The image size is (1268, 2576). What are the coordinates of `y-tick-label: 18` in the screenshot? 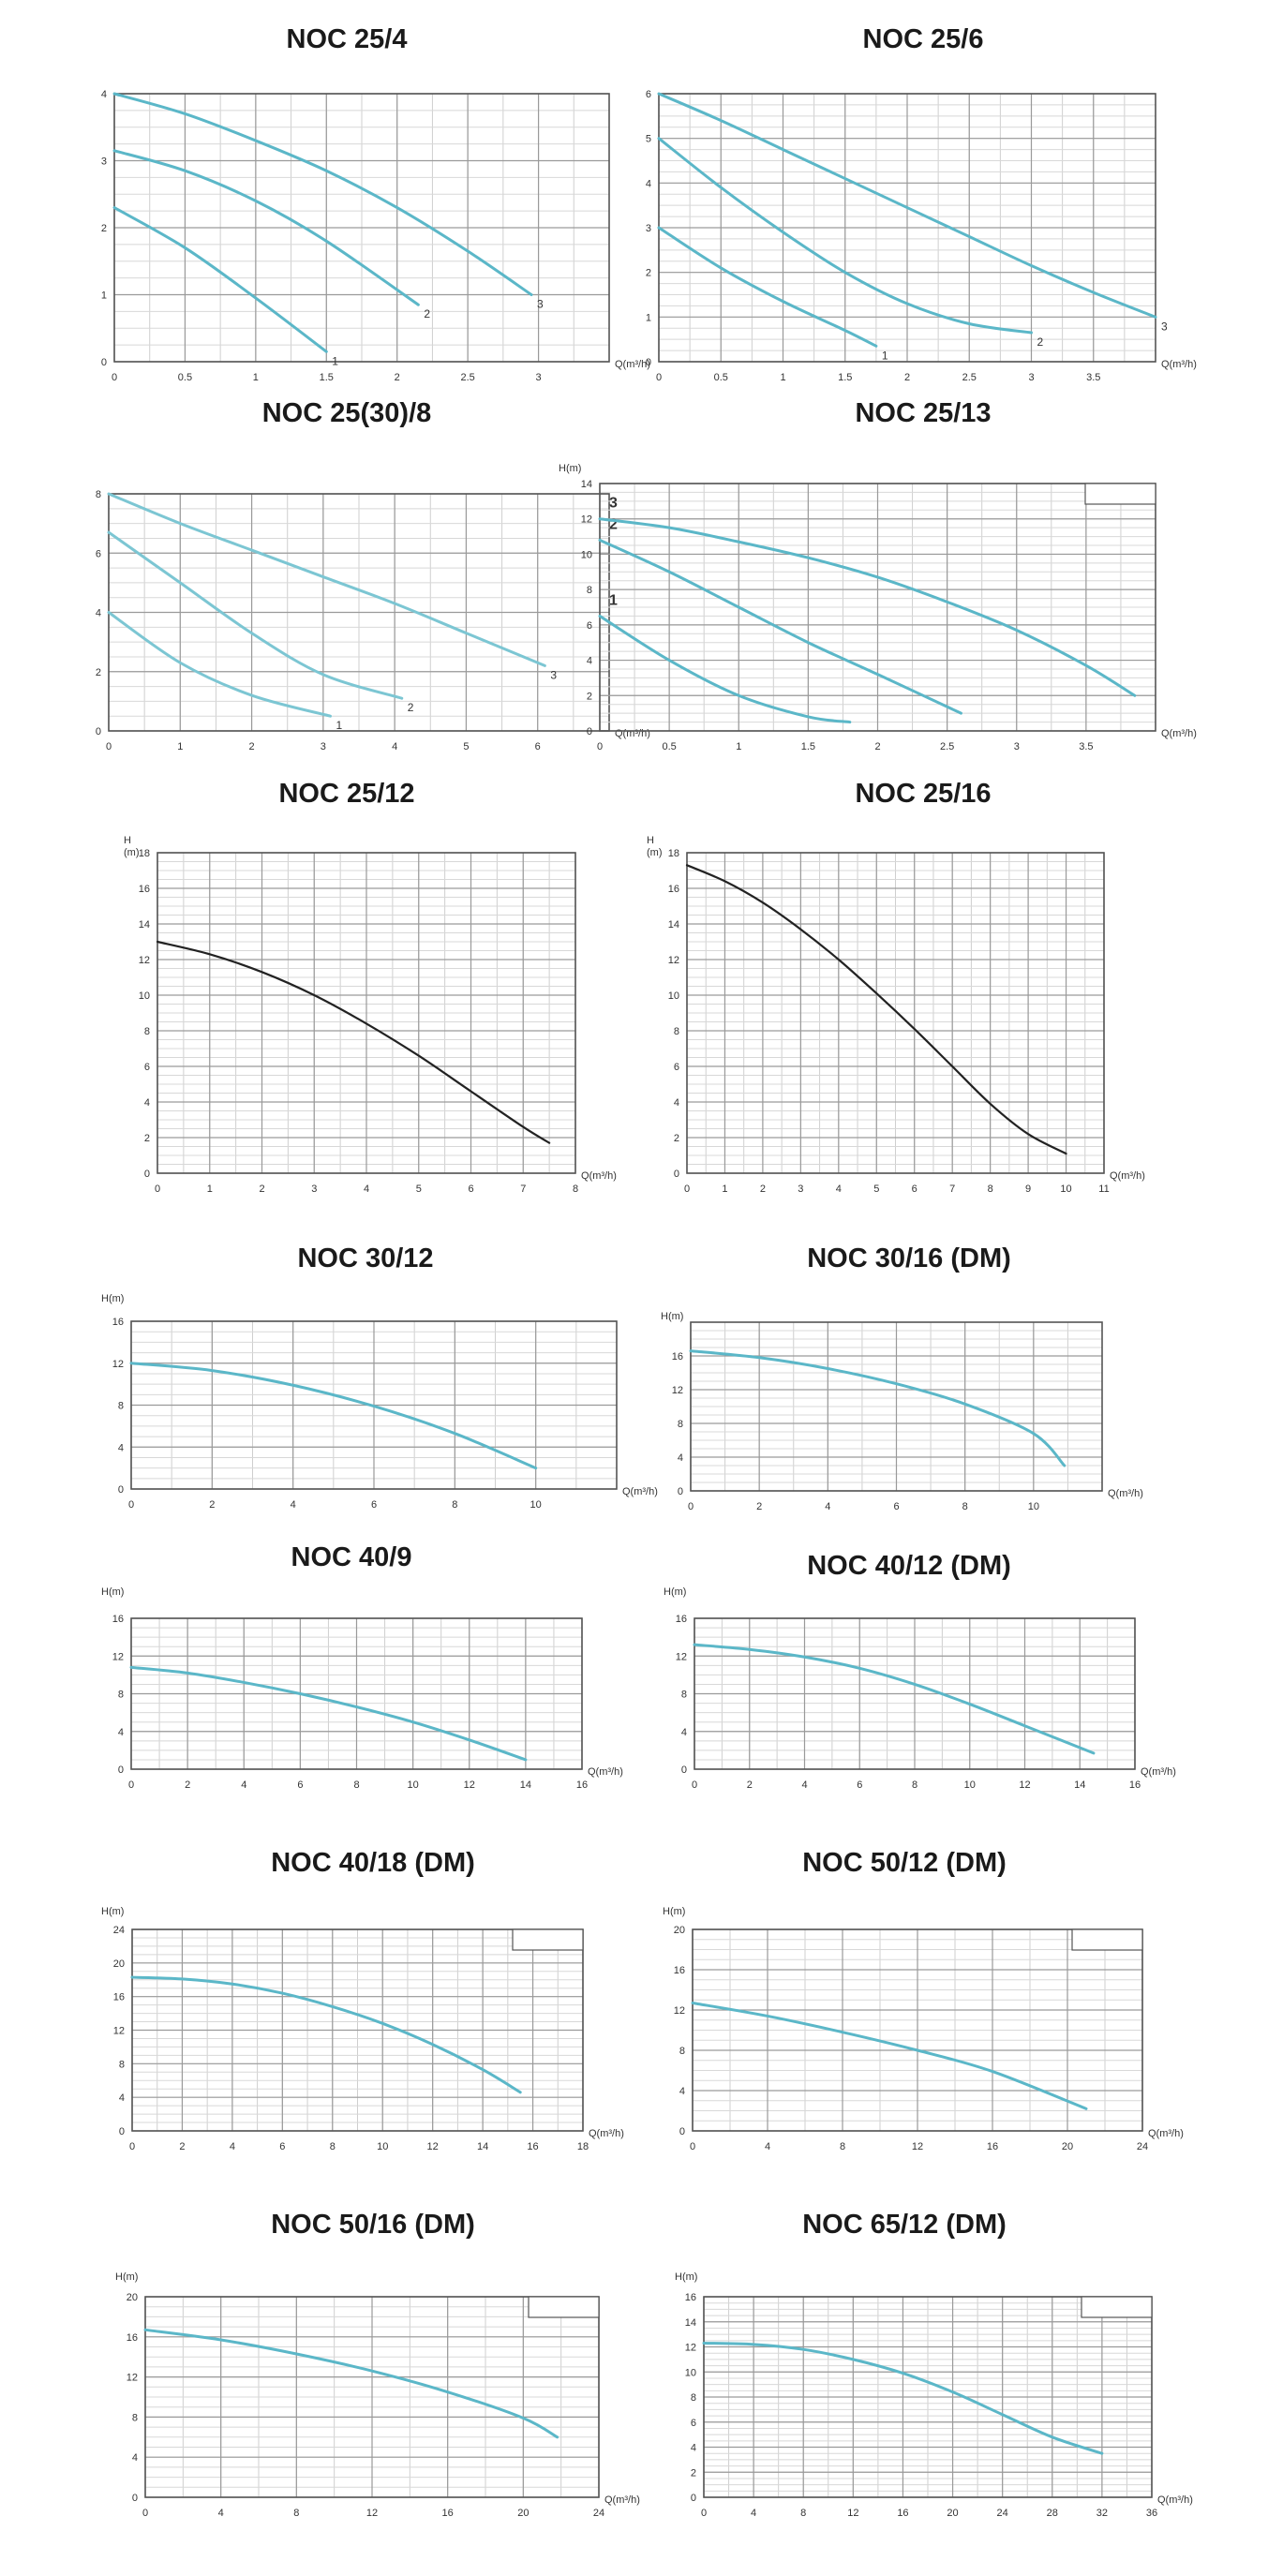 It's located at (673, 853).